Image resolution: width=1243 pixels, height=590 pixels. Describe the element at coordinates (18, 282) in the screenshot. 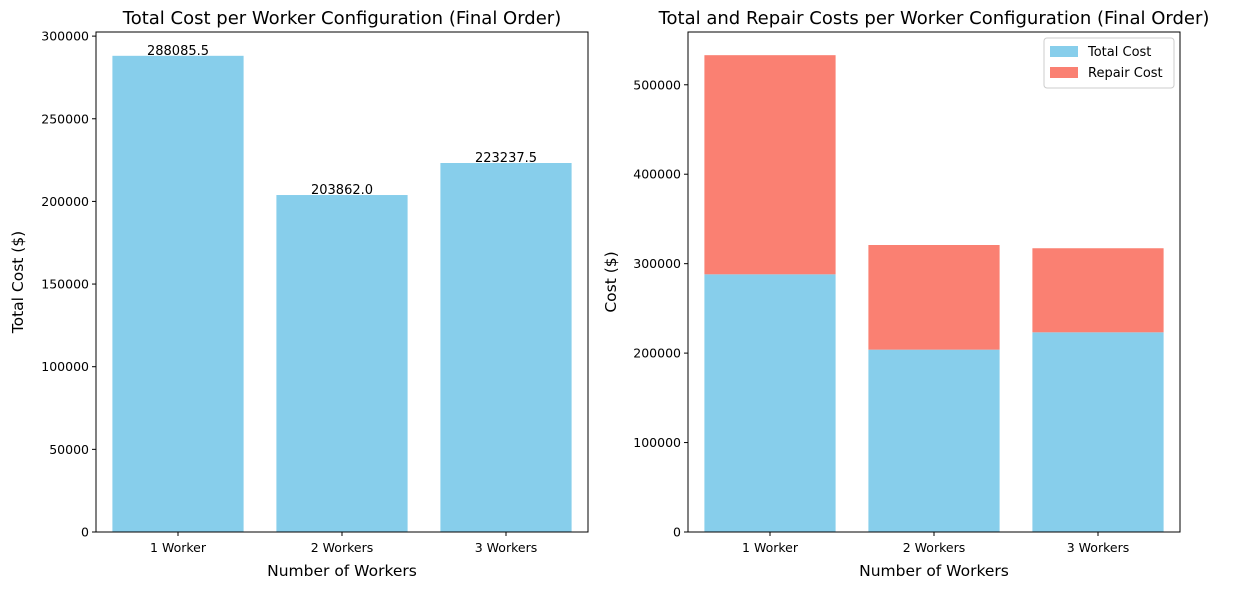

I see `y-axis-label-1: Total Cost ($)` at that location.